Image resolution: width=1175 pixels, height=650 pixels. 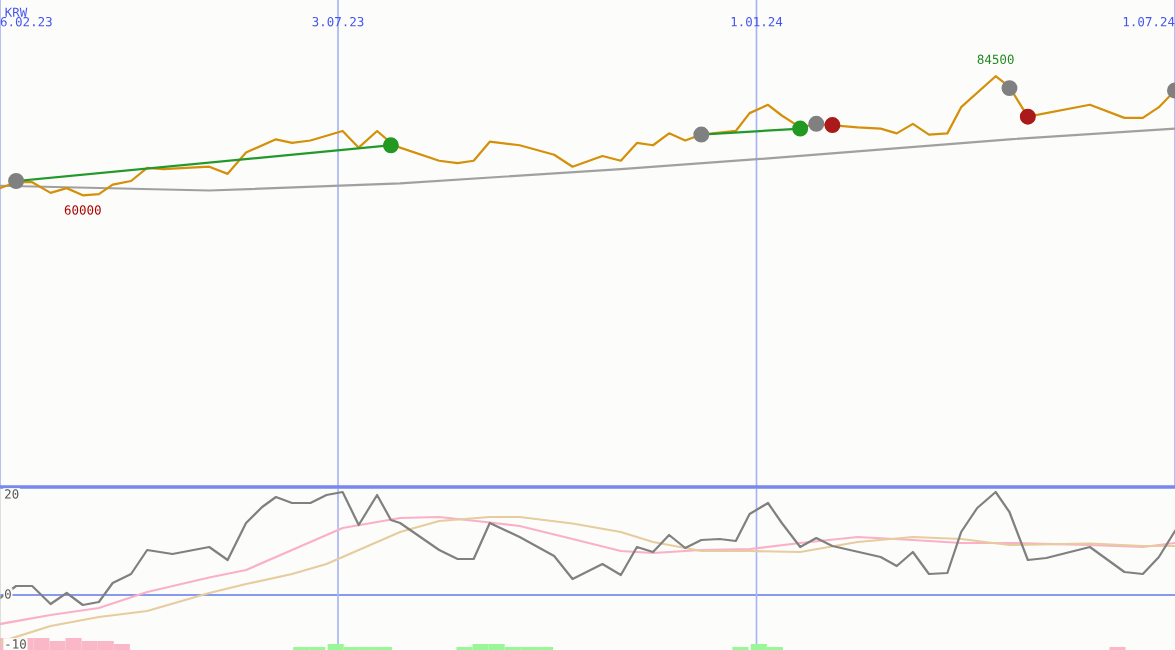 I want to click on text: 84500, so click(x=995, y=59).